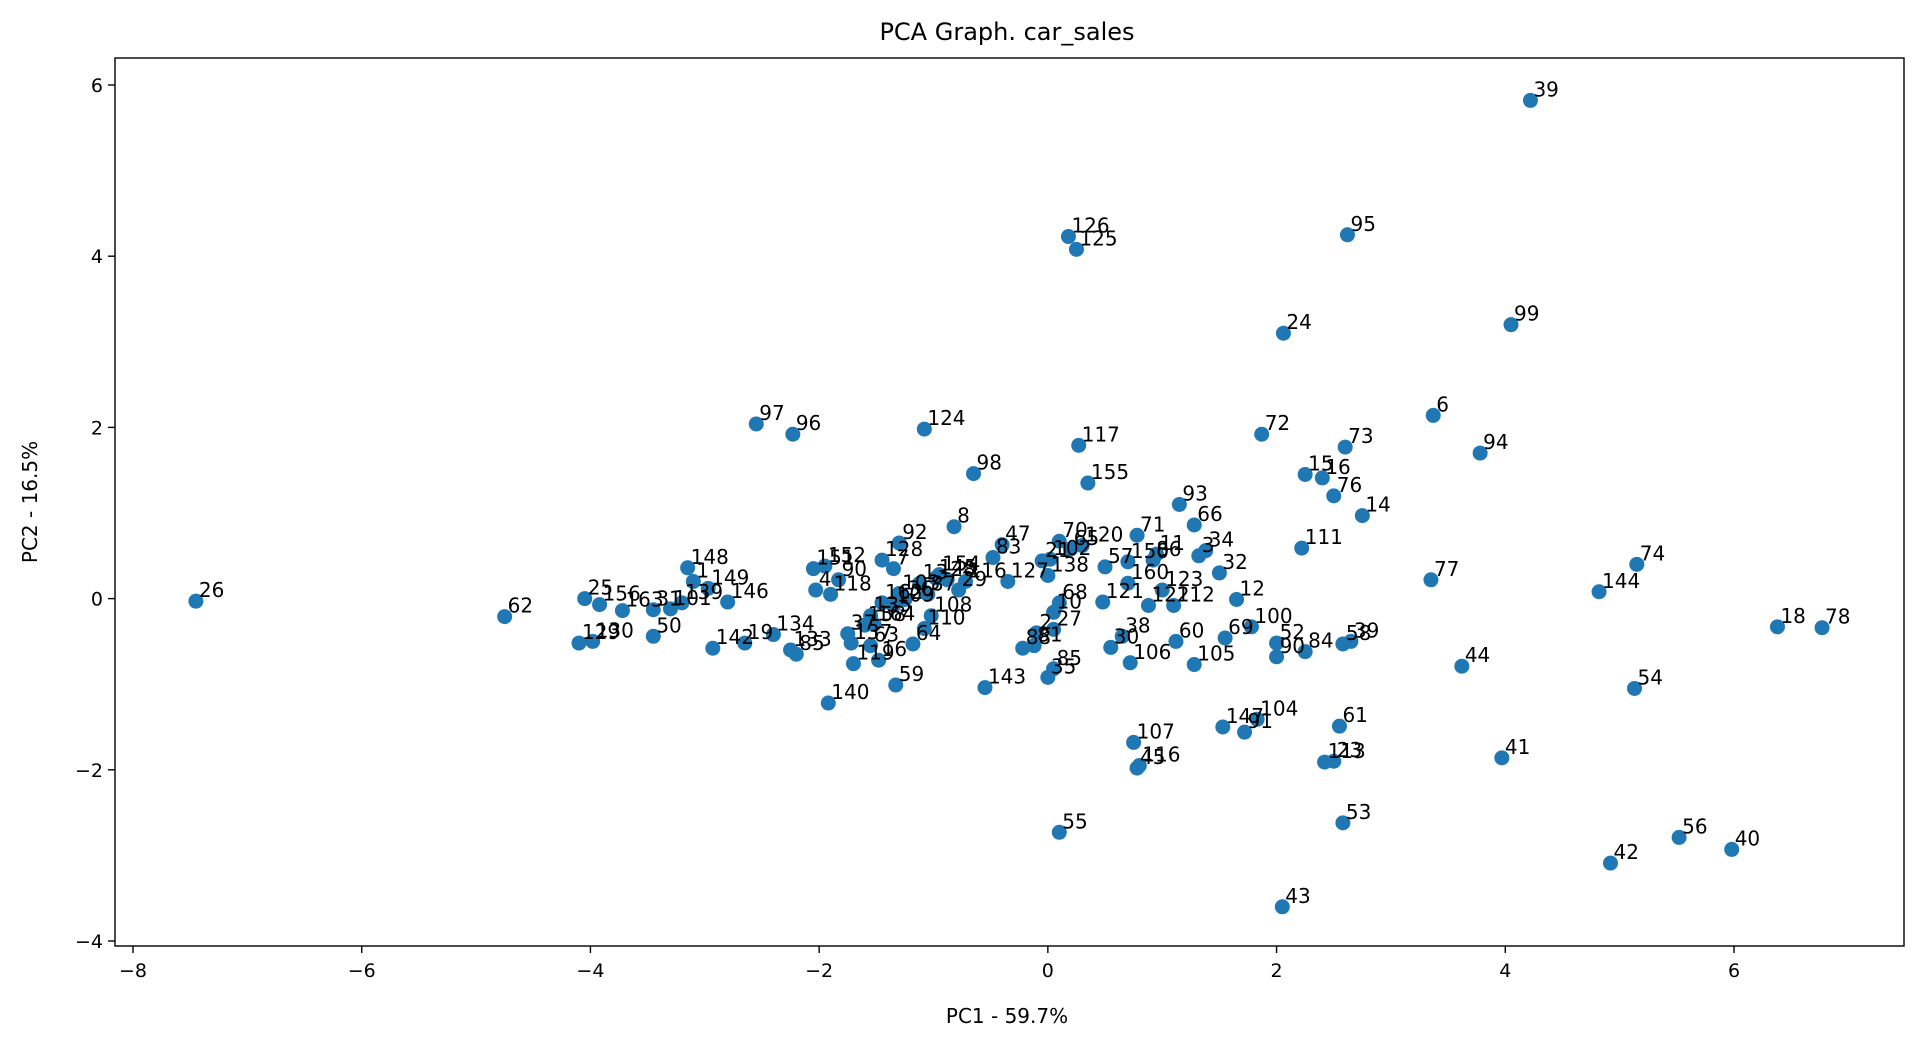 The image size is (1918, 1046). What do you see at coordinates (1694, 826) in the screenshot?
I see `point-label: 56` at bounding box center [1694, 826].